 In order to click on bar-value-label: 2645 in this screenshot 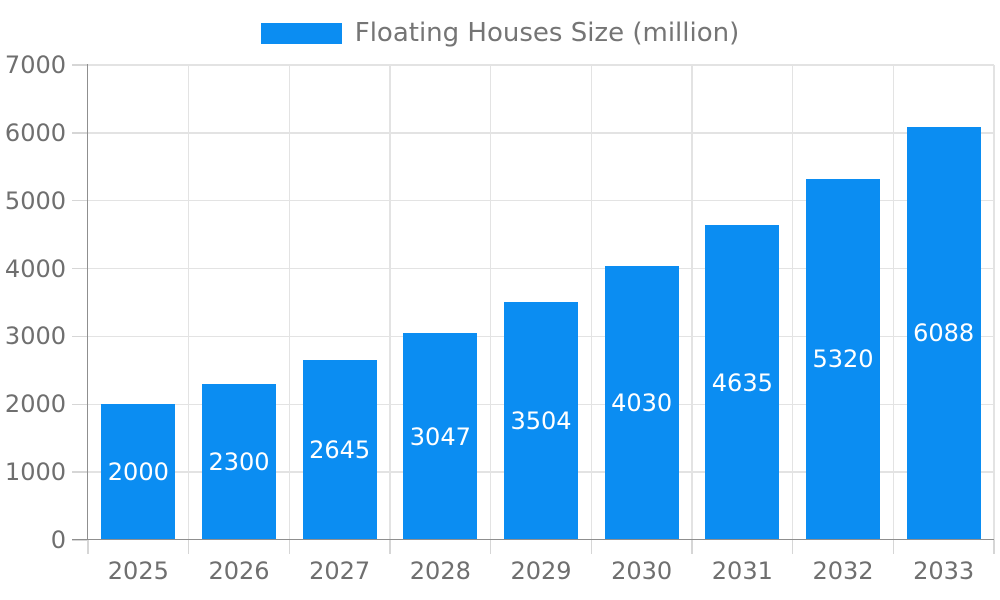, I will do `click(340, 450)`.